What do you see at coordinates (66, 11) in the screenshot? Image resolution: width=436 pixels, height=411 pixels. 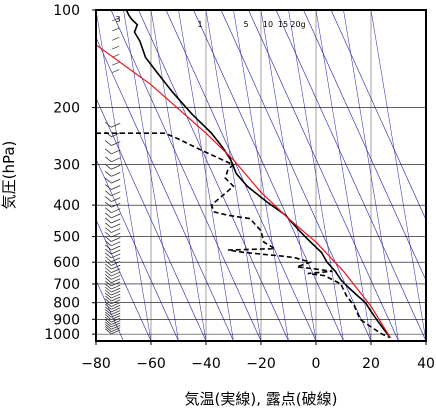 I see `y-tick-label: 100` at bounding box center [66, 11].